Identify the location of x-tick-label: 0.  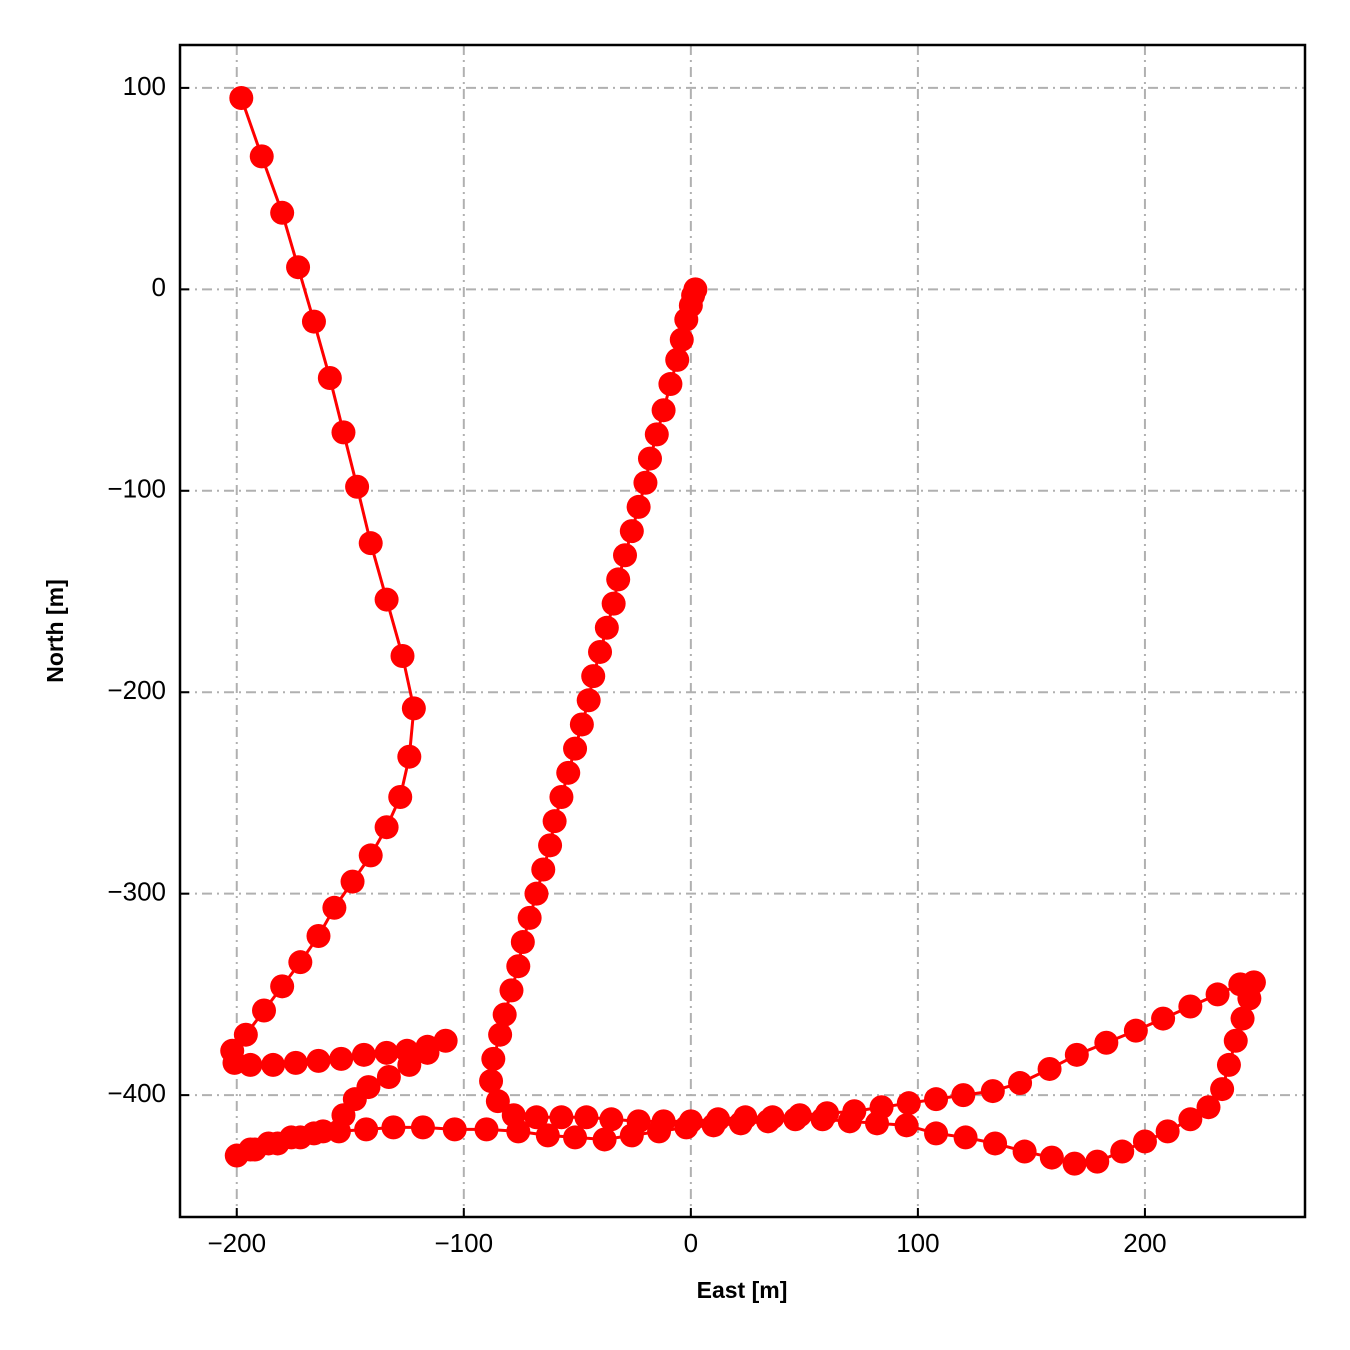
(691, 1243).